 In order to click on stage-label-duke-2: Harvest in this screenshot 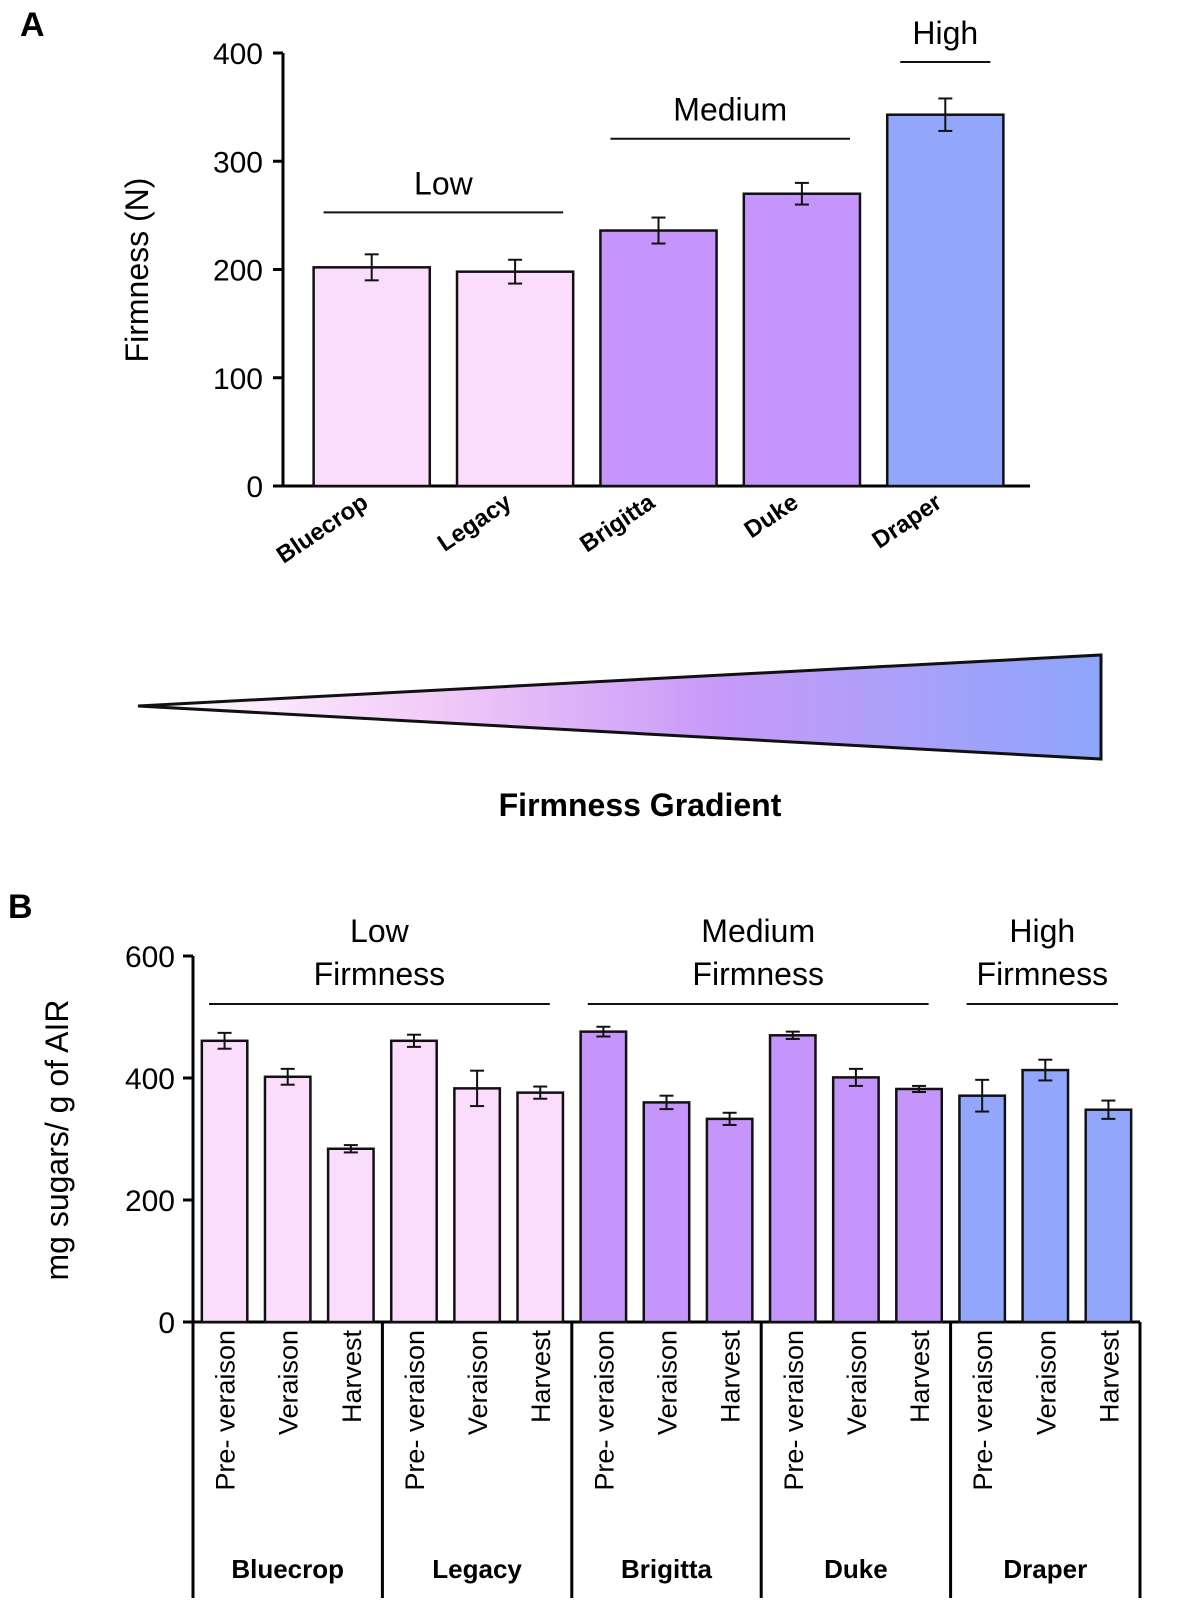, I will do `click(920, 1377)`.